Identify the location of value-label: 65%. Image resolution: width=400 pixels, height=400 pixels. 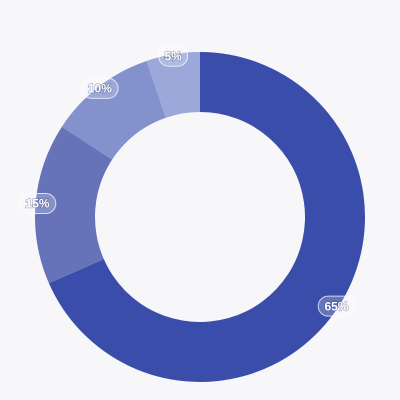
(336, 306).